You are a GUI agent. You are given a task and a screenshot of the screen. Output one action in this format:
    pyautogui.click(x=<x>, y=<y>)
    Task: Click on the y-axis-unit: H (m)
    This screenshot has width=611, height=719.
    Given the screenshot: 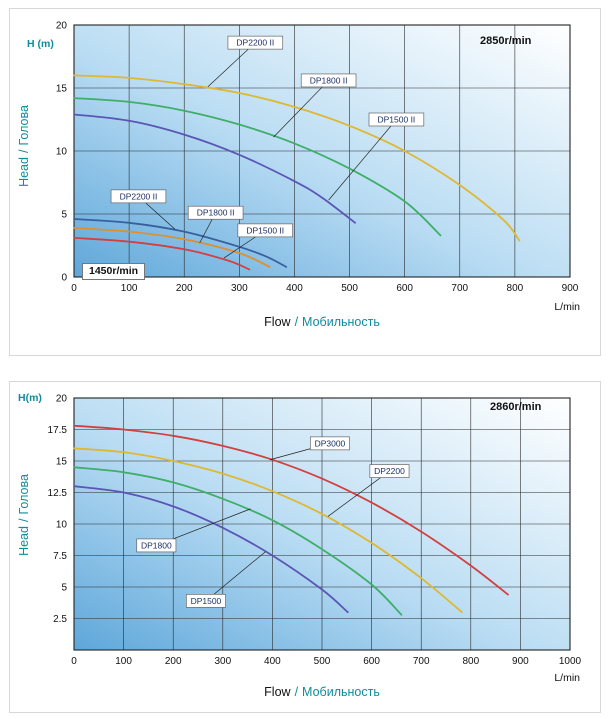 What is the action you would take?
    pyautogui.click(x=40, y=44)
    